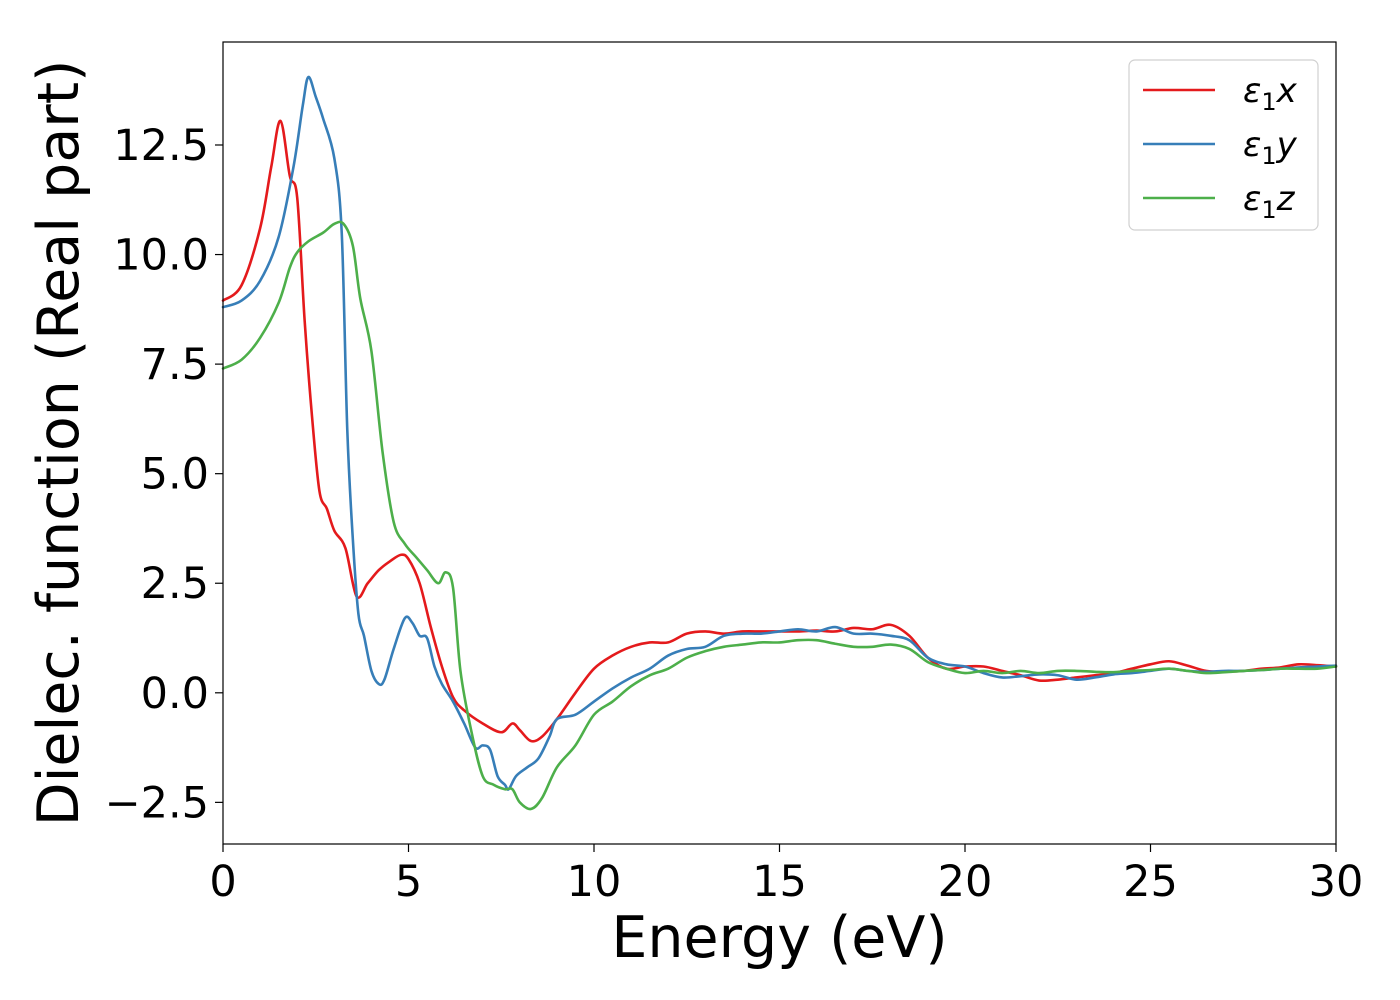 This screenshot has width=1400, height=1000. Describe the element at coordinates (1336, 882) in the screenshot. I see `x-tick-label: 30` at that location.